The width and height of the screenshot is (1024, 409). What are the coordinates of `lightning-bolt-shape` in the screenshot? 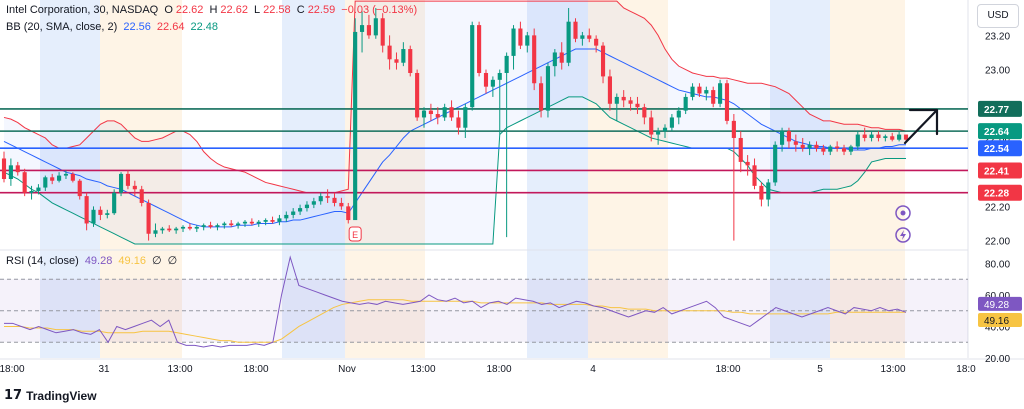 It's located at (903, 235).